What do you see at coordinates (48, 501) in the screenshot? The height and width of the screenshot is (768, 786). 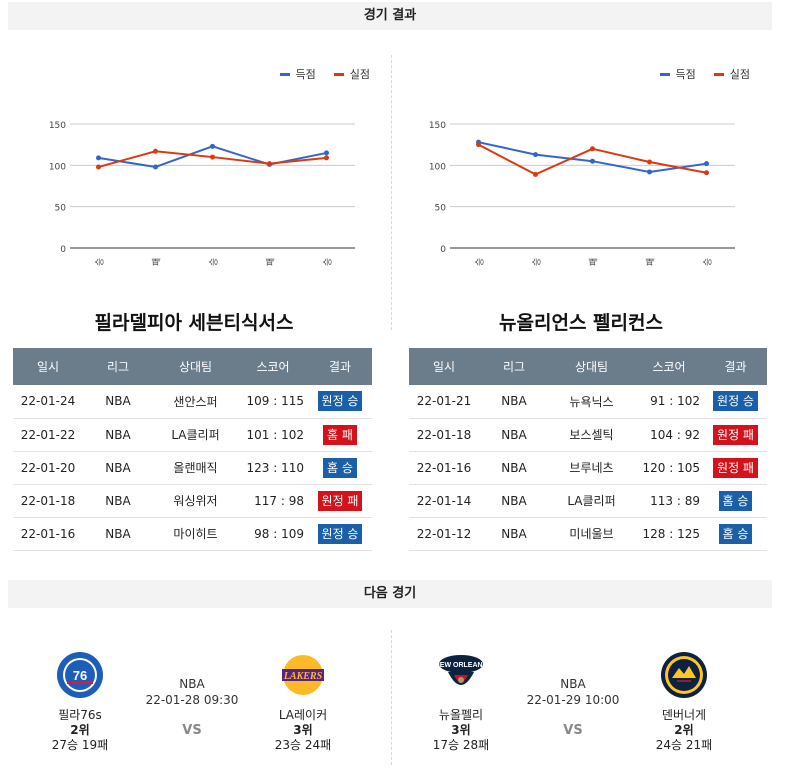 I see `cell-date: 22-01-18` at bounding box center [48, 501].